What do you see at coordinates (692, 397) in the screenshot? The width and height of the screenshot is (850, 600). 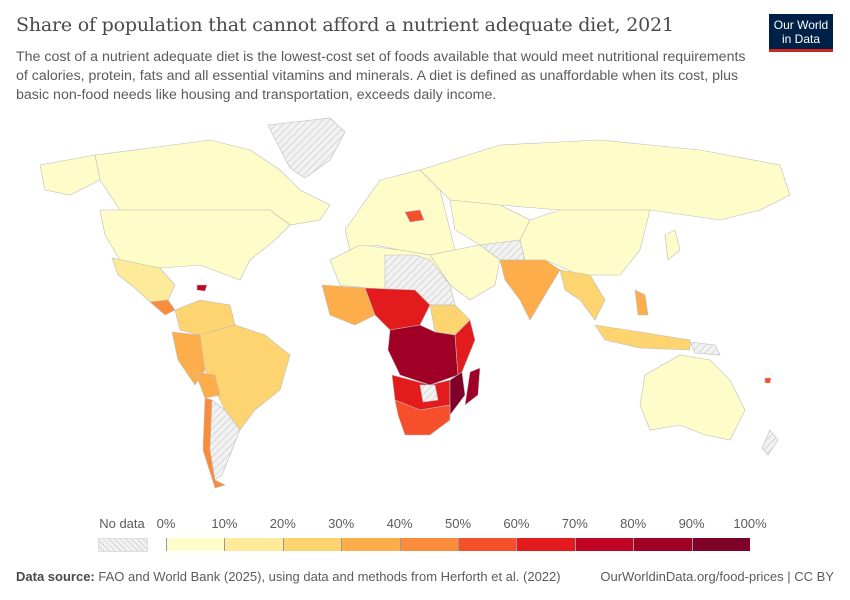 I see `region-australia` at bounding box center [692, 397].